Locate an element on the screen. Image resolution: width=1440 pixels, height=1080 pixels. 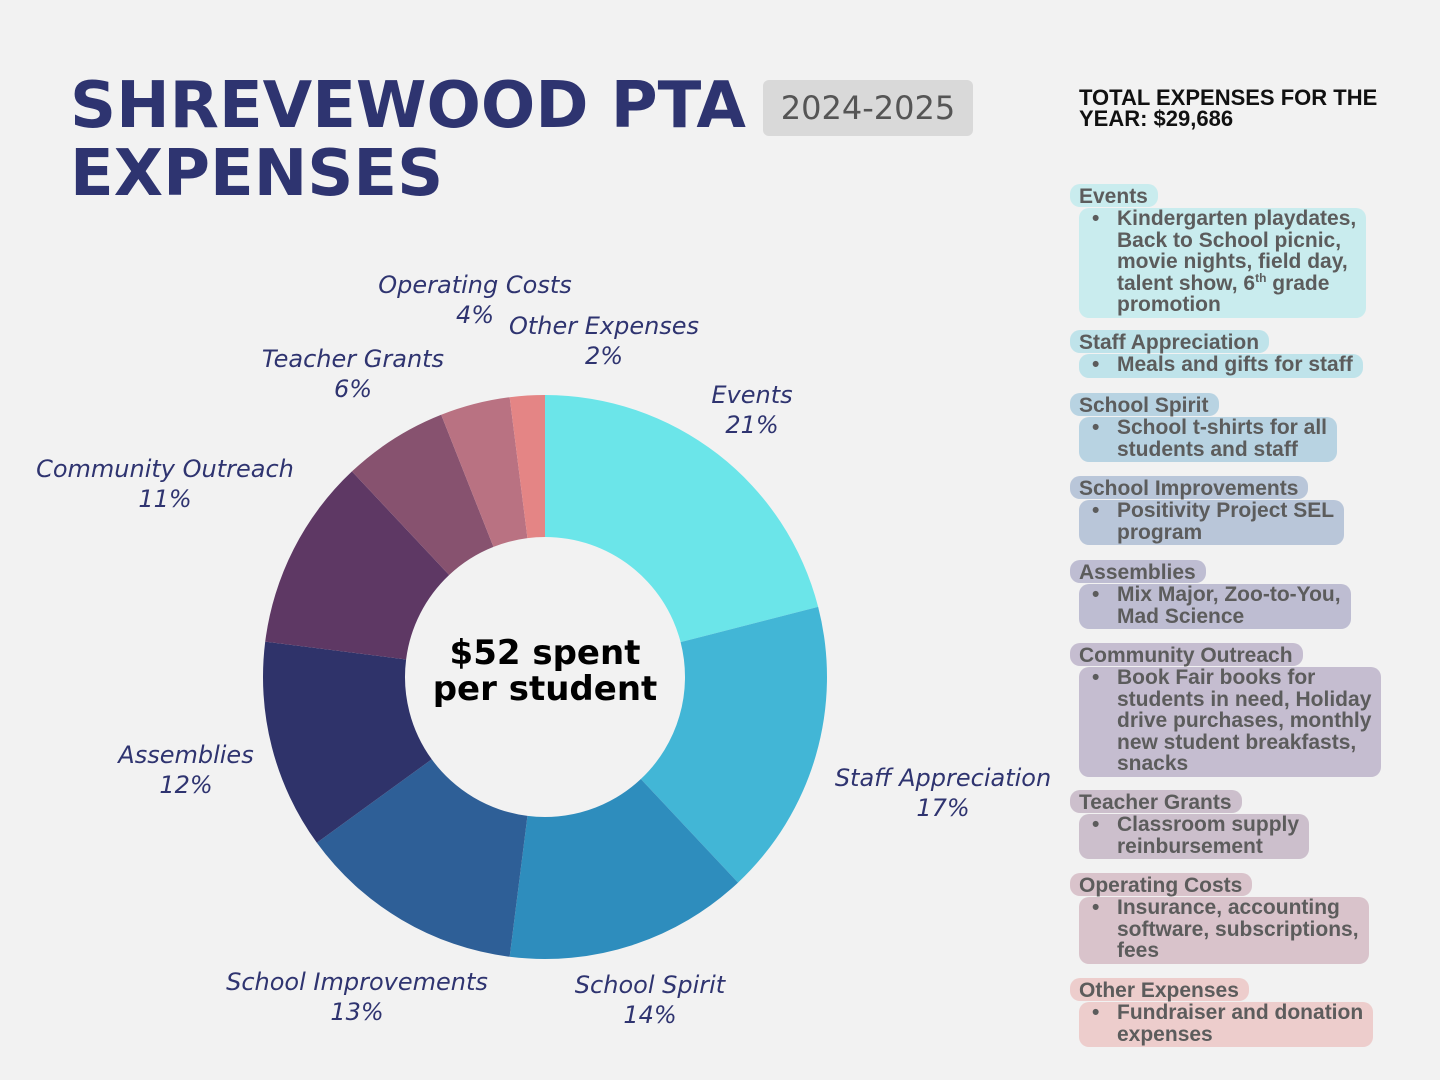
title-line-2: EXPENSES is located at coordinates (257, 174).